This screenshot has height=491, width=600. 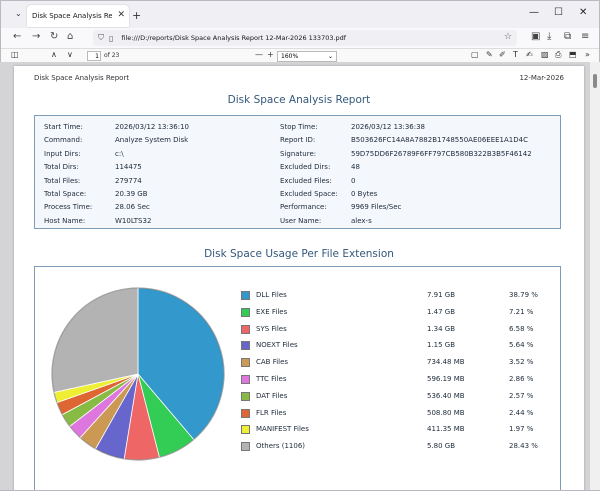 What do you see at coordinates (65, 220) in the screenshot?
I see `info-left-label: Host Name:` at bounding box center [65, 220].